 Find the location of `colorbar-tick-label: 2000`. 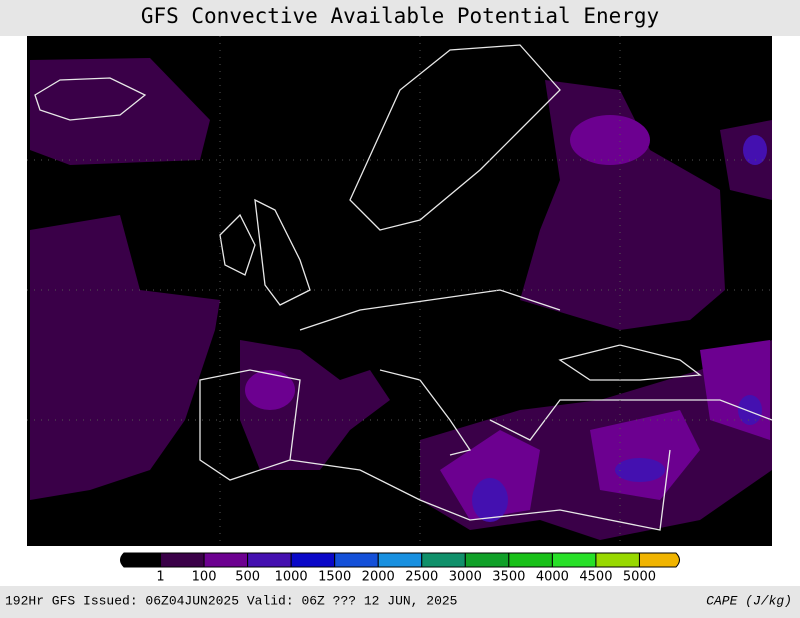

colorbar-tick-label: 2000 is located at coordinates (378, 577).